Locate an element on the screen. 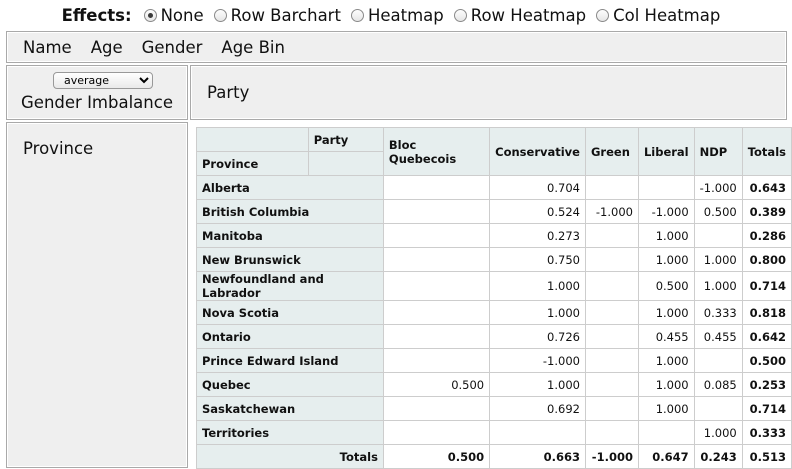  table-cell: 0.726 is located at coordinates (537, 336).